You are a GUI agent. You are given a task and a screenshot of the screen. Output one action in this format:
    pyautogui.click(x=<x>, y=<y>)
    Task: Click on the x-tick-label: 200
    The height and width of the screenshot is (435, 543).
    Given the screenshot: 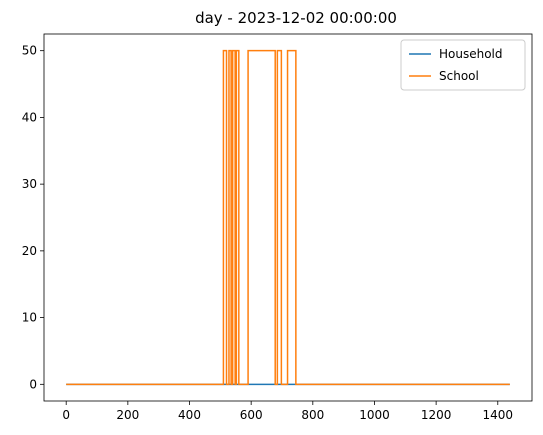 What is the action you would take?
    pyautogui.click(x=127, y=415)
    